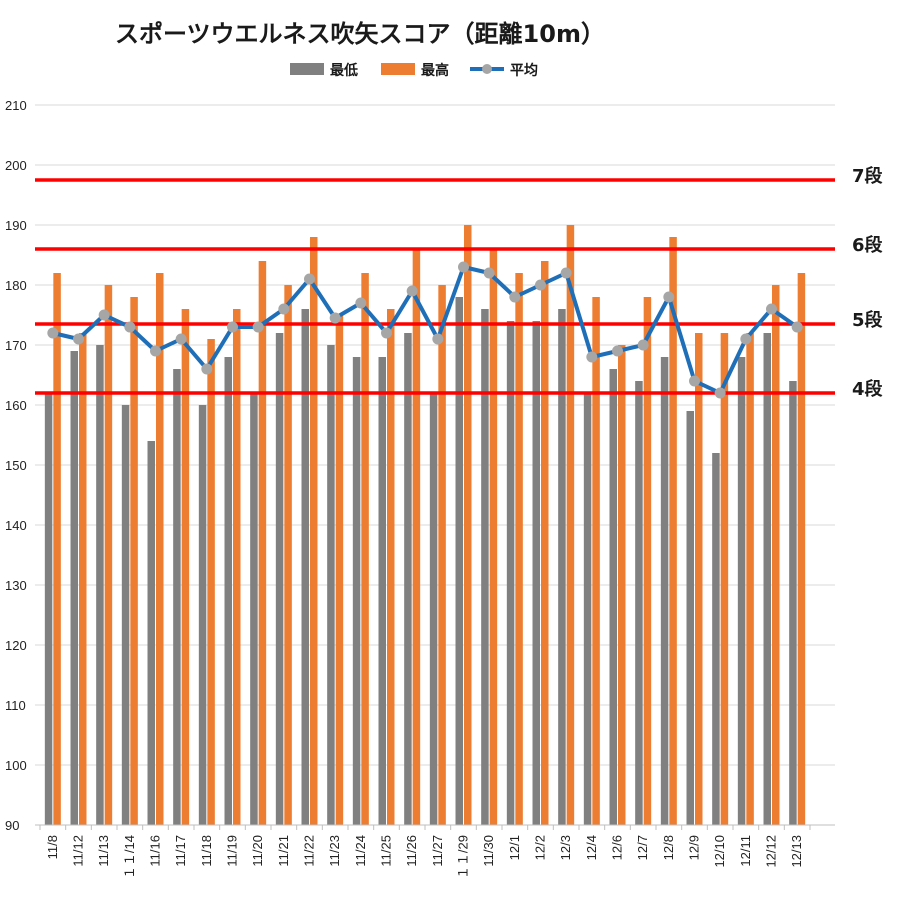 The width and height of the screenshot is (900, 900). I want to click on x-tick-label: 11/16, so click(155, 851).